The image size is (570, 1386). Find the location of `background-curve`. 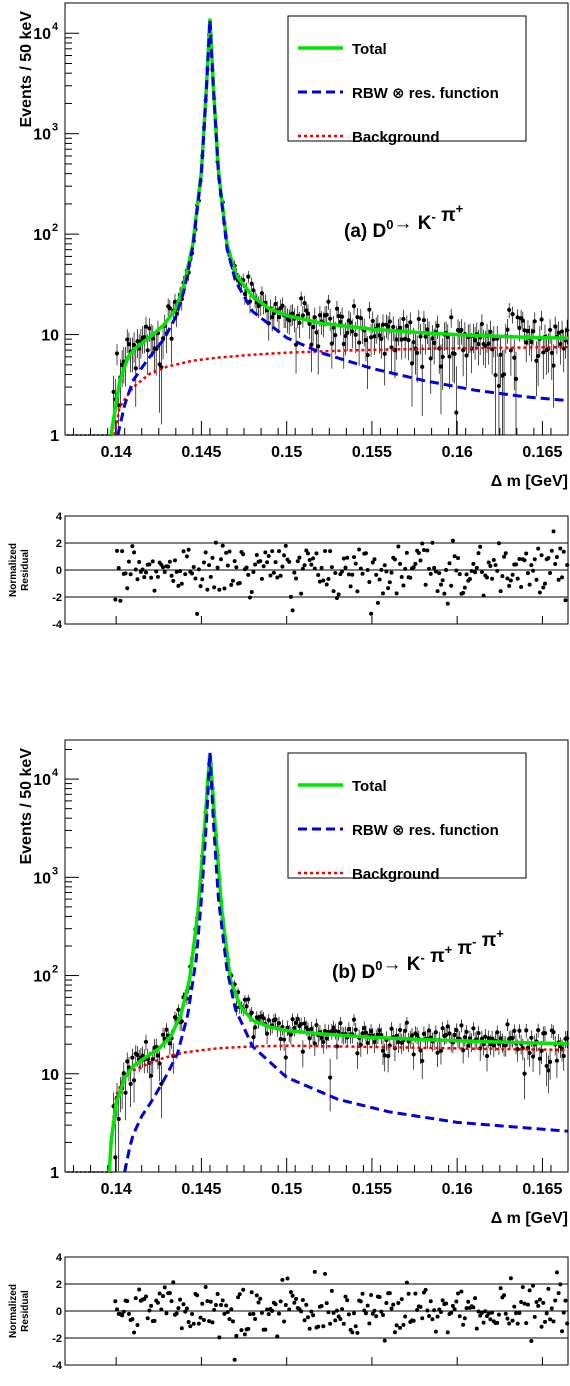

background-curve is located at coordinates (341, 390).